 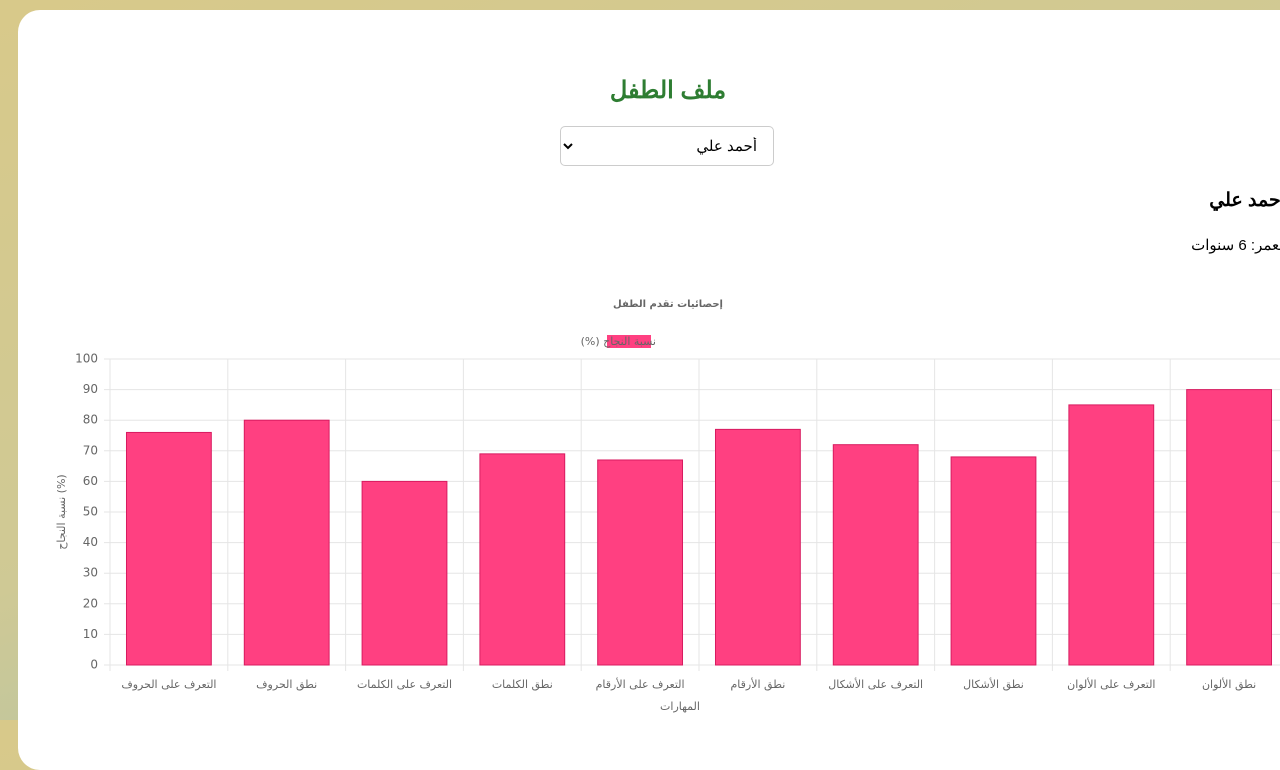 I want to click on y-tick-label: 80, so click(x=90, y=420).